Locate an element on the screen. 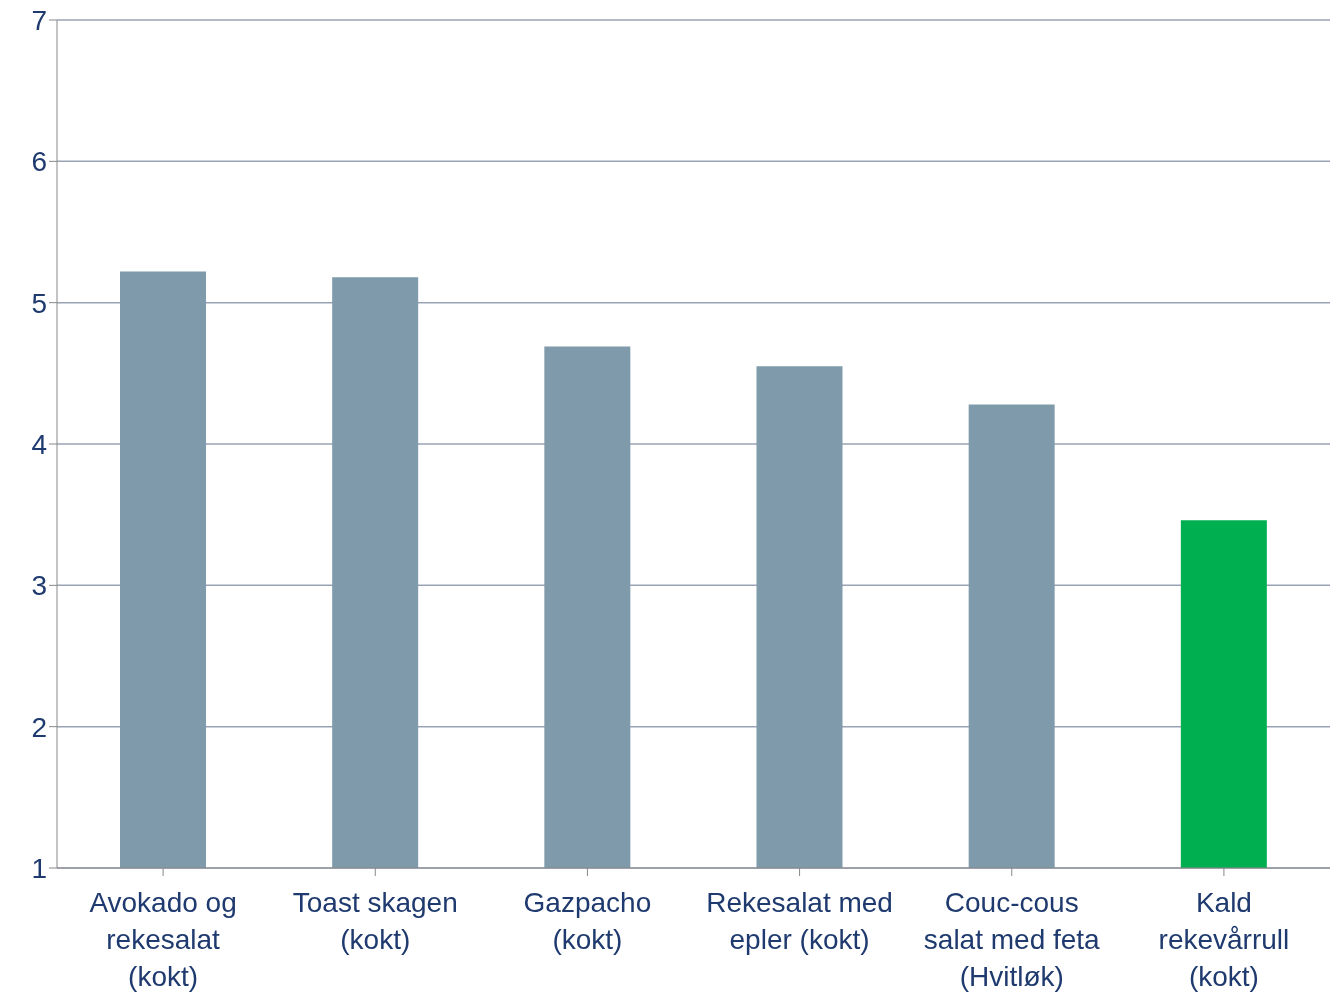 The image size is (1330, 1003). y-tick-label: 6 is located at coordinates (39, 162).